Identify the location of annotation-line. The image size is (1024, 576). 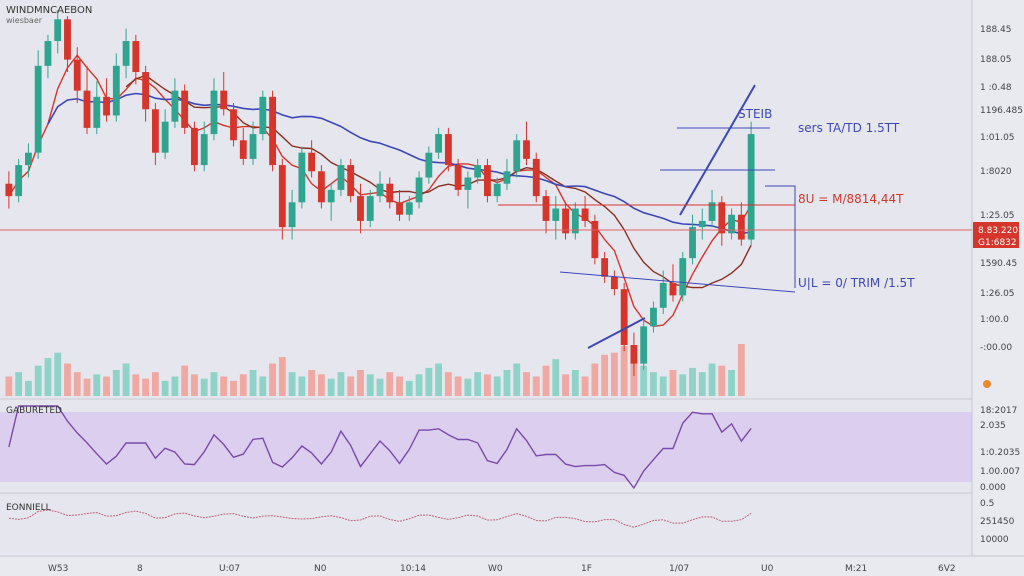
(677, 282).